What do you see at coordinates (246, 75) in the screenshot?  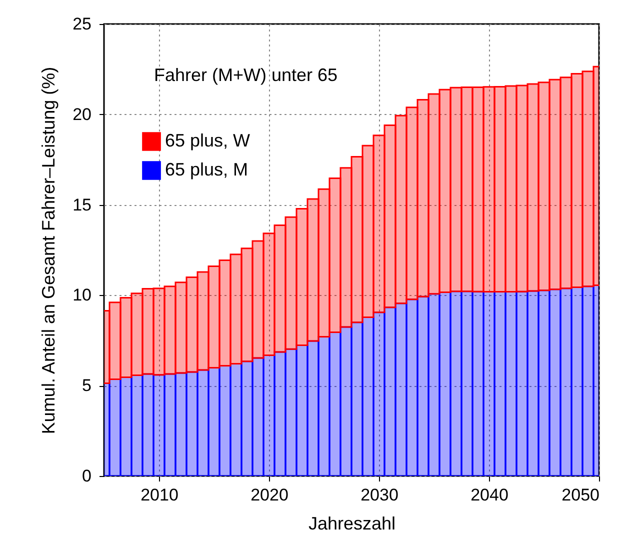 I see `annotation: Fahrer (M+W) unter 65` at bounding box center [246, 75].